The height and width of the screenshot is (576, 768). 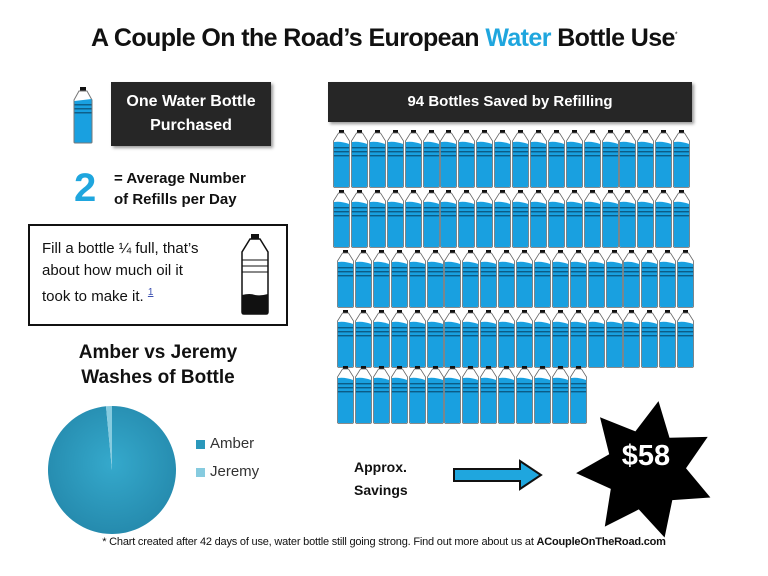 I want to click on footnote-link: 1, so click(x=150, y=292).